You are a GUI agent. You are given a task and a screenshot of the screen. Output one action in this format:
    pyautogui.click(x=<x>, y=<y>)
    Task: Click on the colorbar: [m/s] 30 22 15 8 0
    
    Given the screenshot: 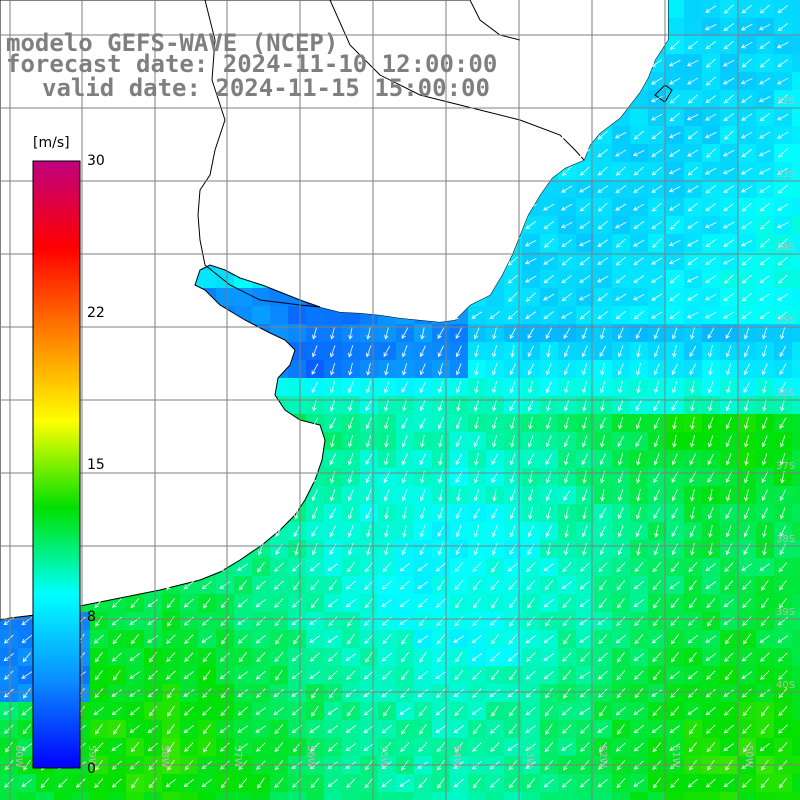 What is the action you would take?
    pyautogui.click(x=68, y=456)
    